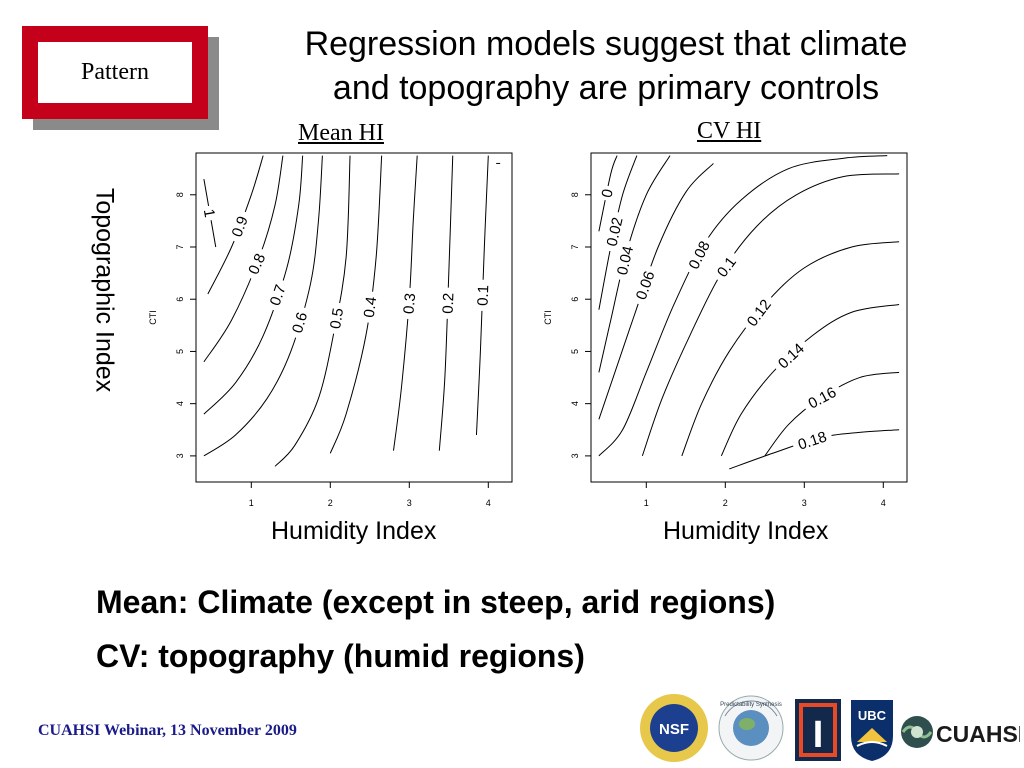 The height and width of the screenshot is (768, 1024). I want to click on mean-hi-x-tick-label: 1, so click(251, 503).